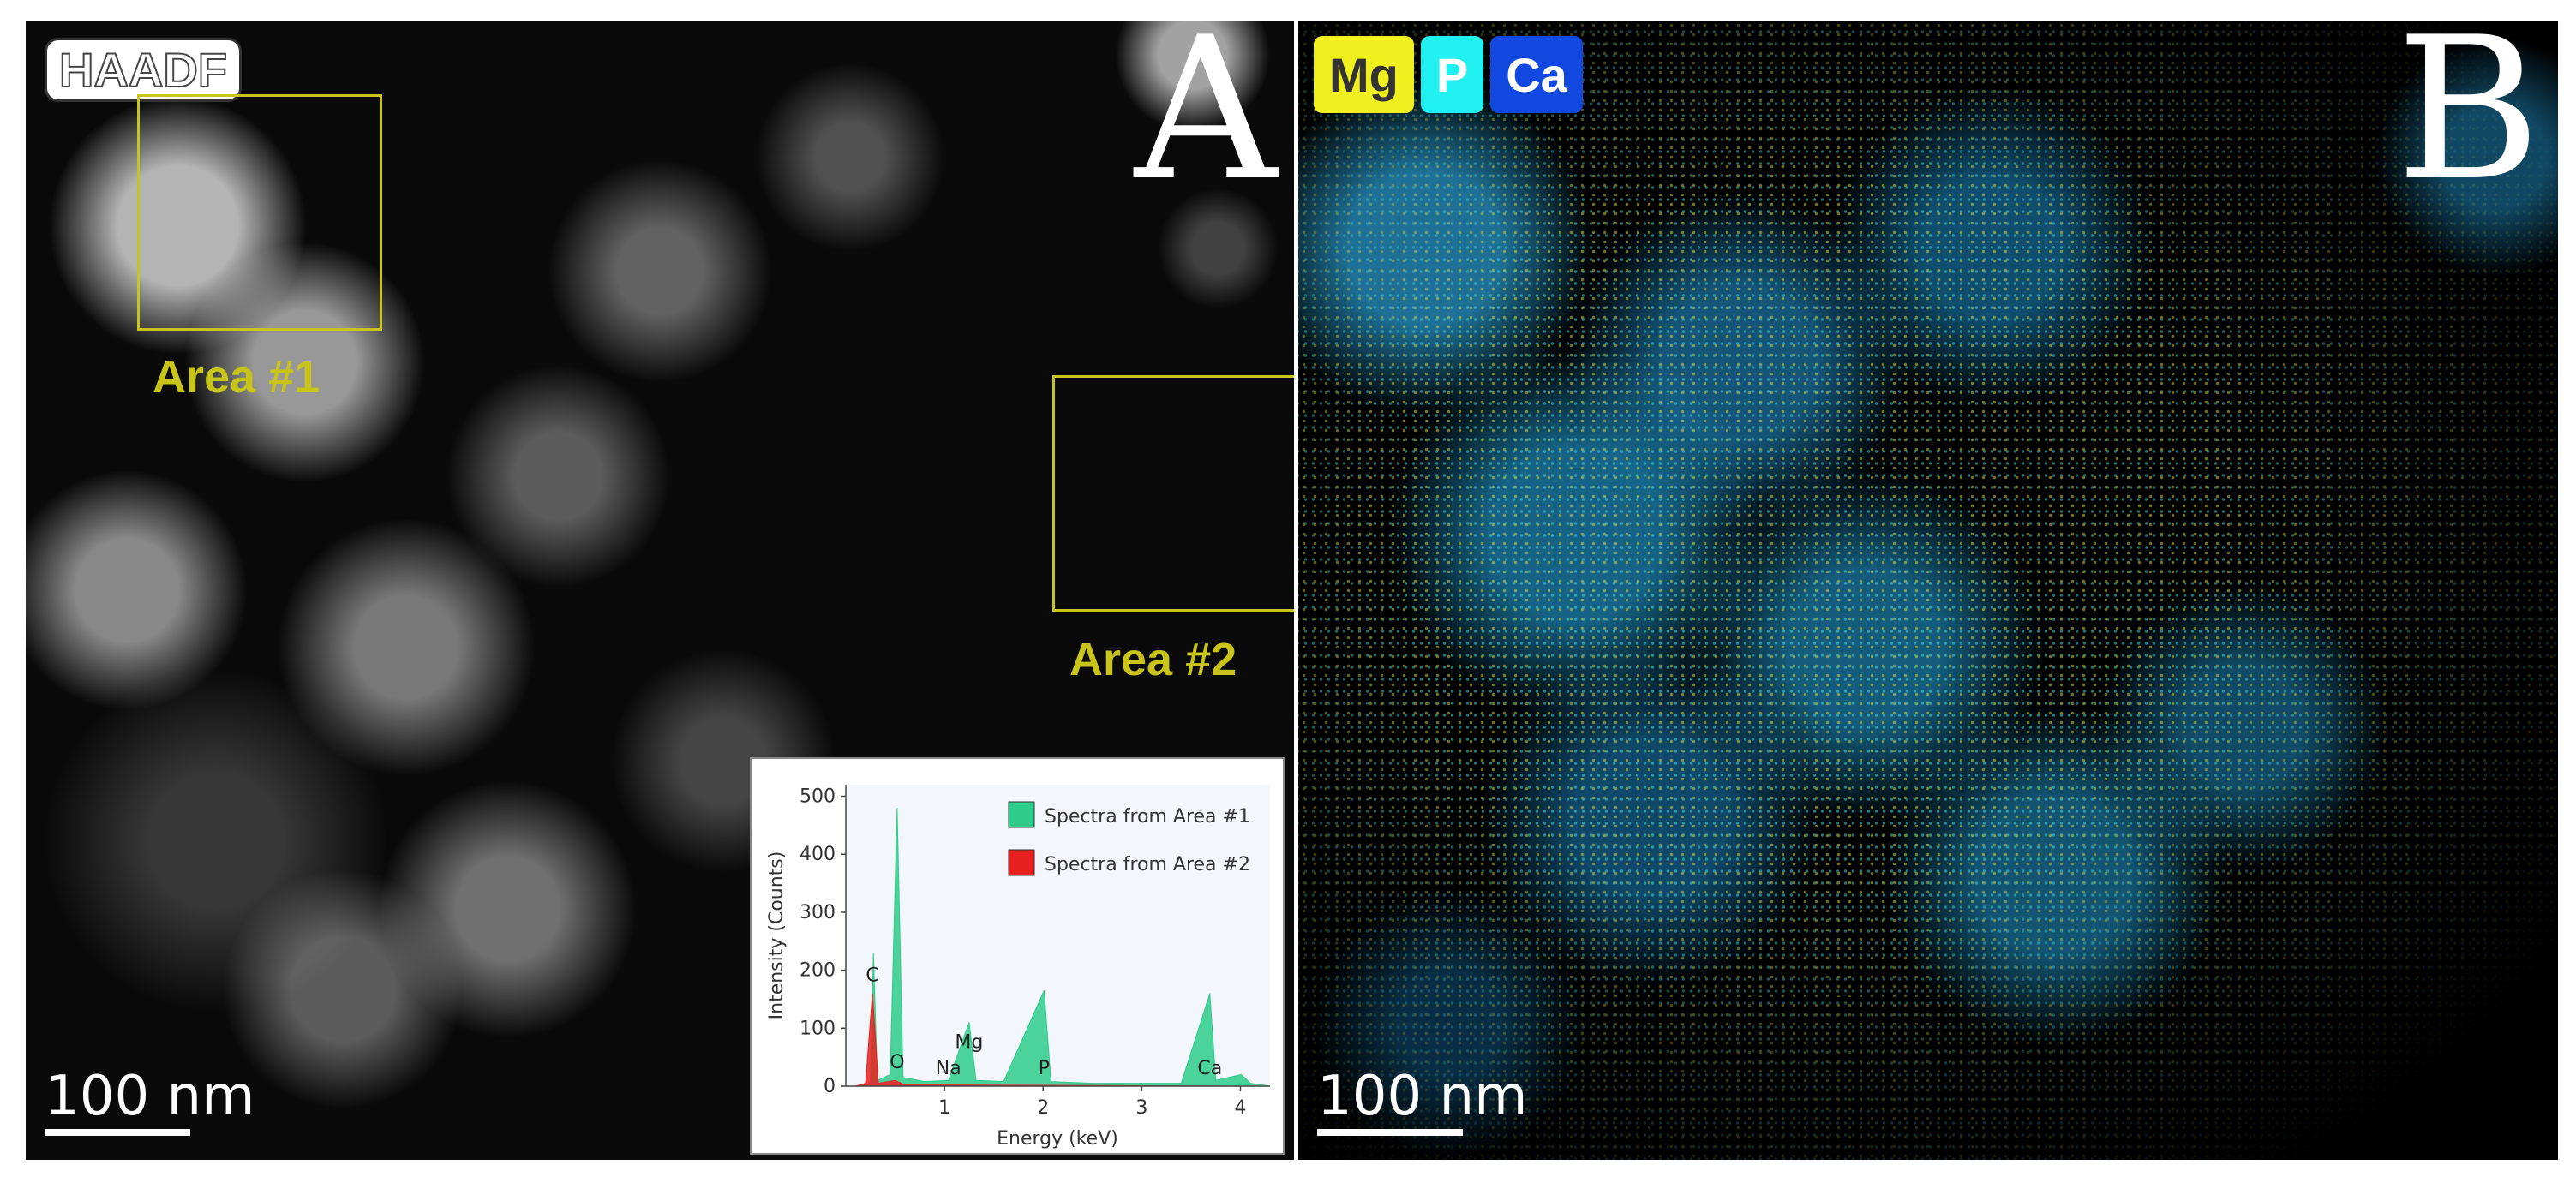  I want to click on legend-label: Spectra from Area #1, so click(1147, 816).